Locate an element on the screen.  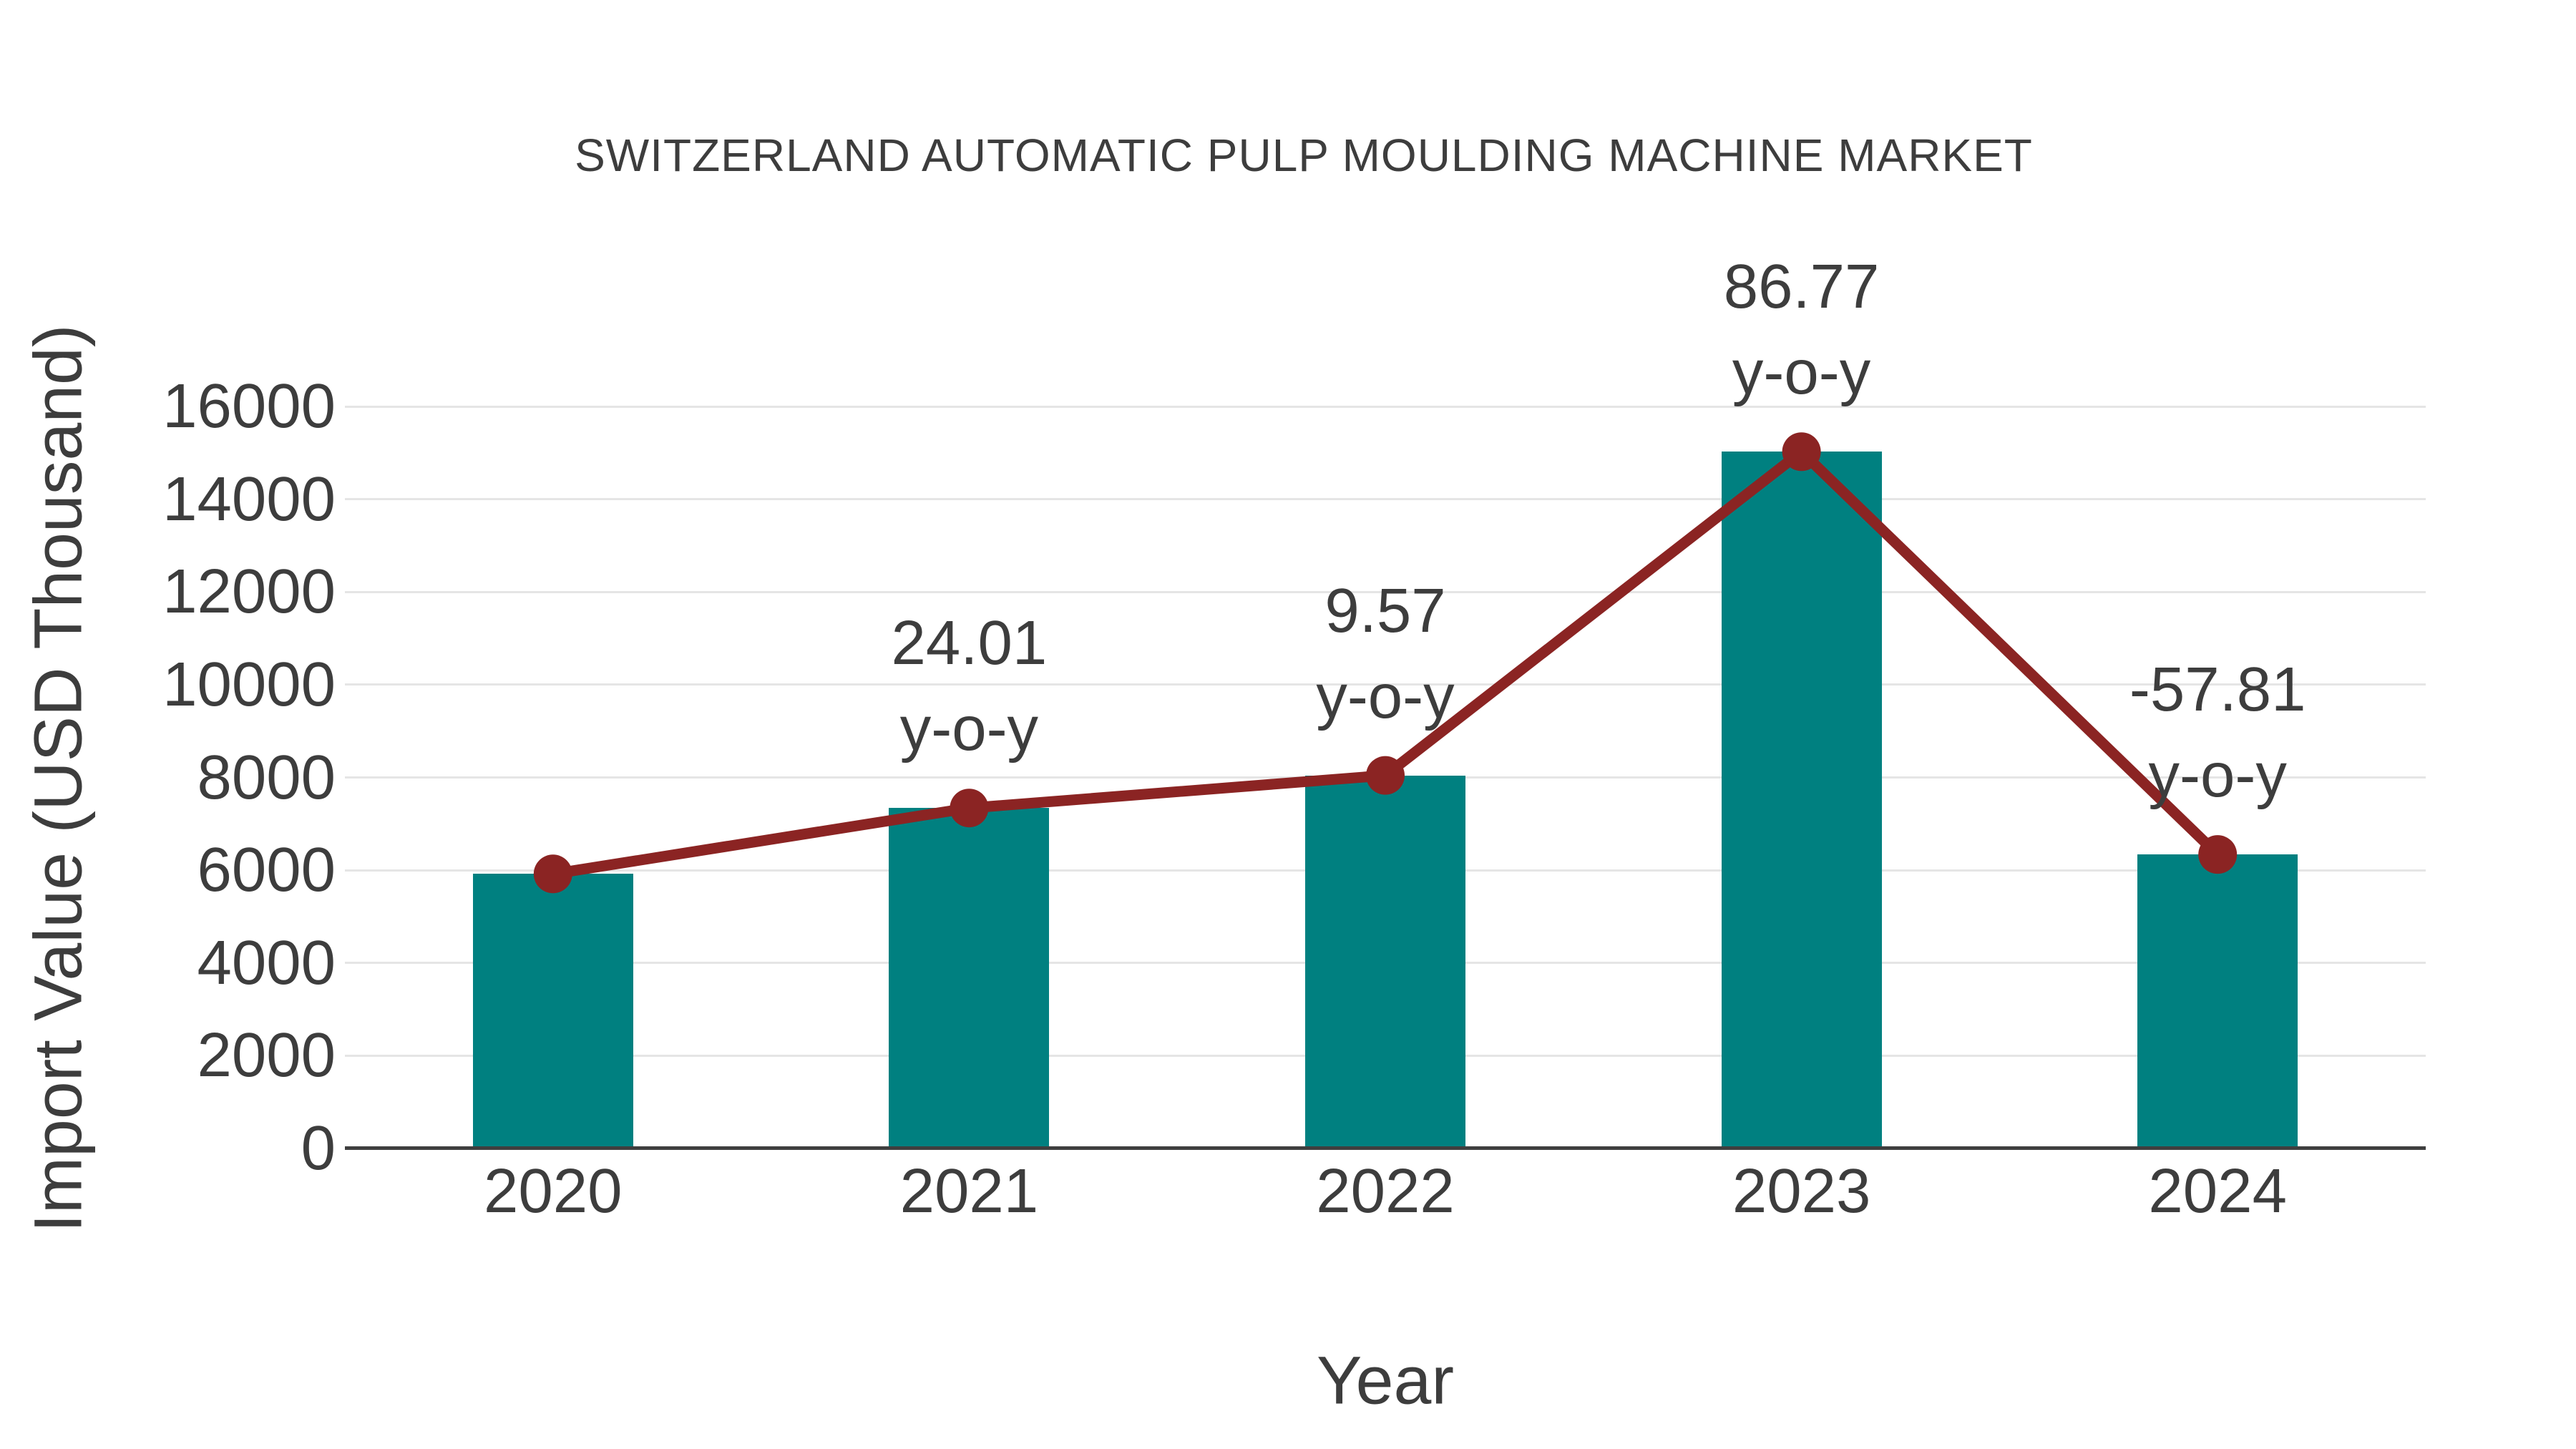
yoy-suffix-2021: y-o-y is located at coordinates (969, 729).